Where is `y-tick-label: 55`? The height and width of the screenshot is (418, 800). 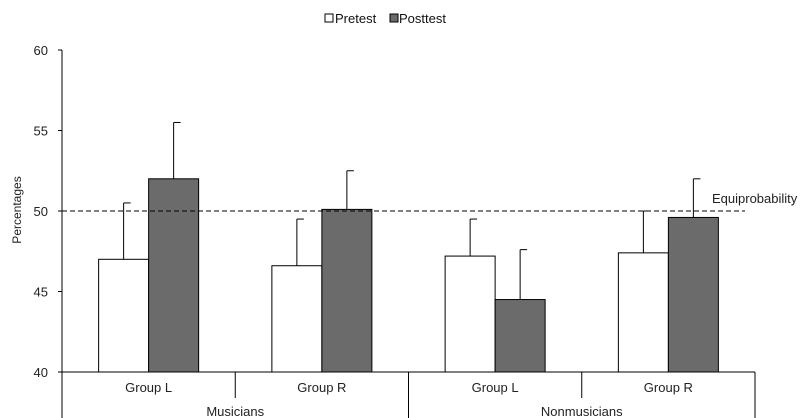 y-tick-label: 55 is located at coordinates (41, 131).